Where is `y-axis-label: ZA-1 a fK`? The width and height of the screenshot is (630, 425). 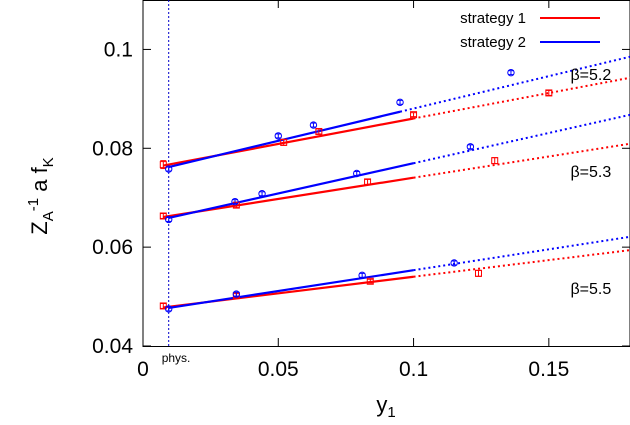
y-axis-label: ZA-1 a fK is located at coordinates (41, 195).